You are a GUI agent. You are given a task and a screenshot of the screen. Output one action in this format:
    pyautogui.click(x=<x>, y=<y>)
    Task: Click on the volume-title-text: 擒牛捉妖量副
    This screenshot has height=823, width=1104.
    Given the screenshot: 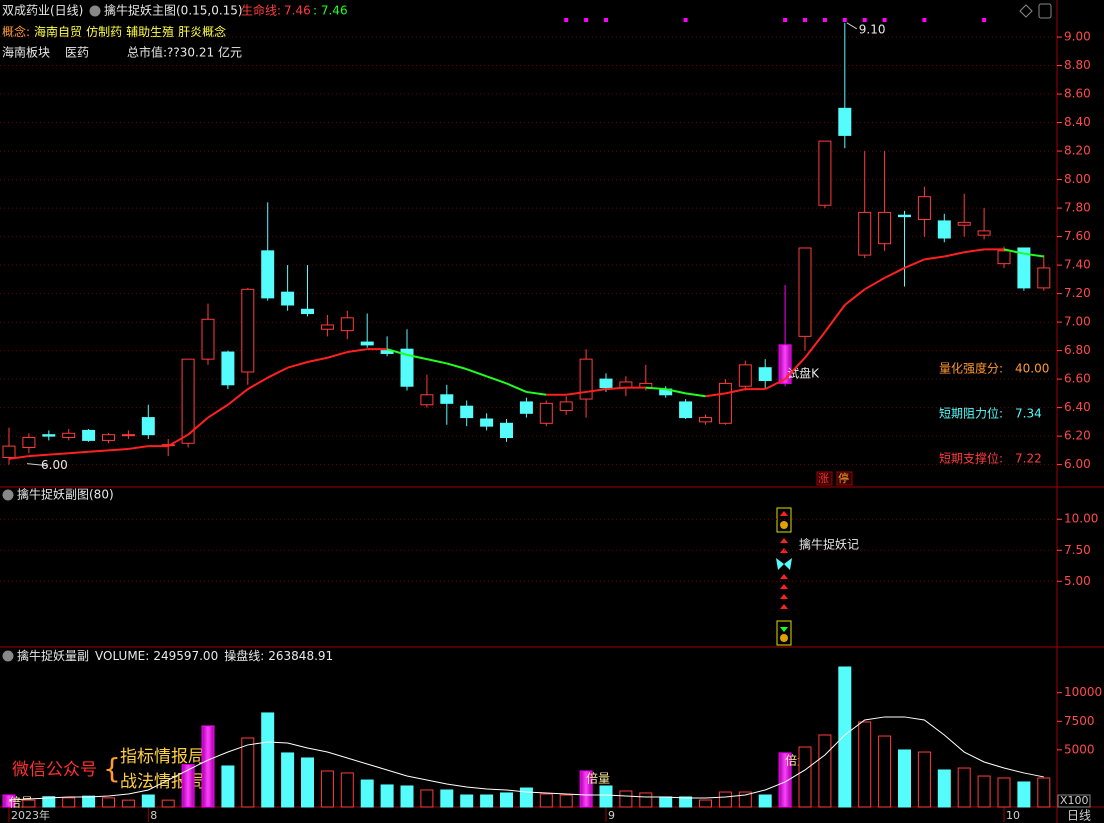 What is the action you would take?
    pyautogui.click(x=53, y=655)
    